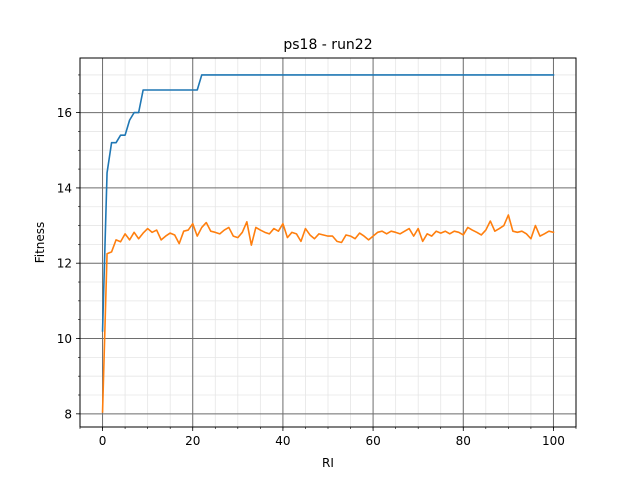 The width and height of the screenshot is (640, 480). I want to click on y-axis-ticks: 8 10 12 14 16, so click(68, 247).